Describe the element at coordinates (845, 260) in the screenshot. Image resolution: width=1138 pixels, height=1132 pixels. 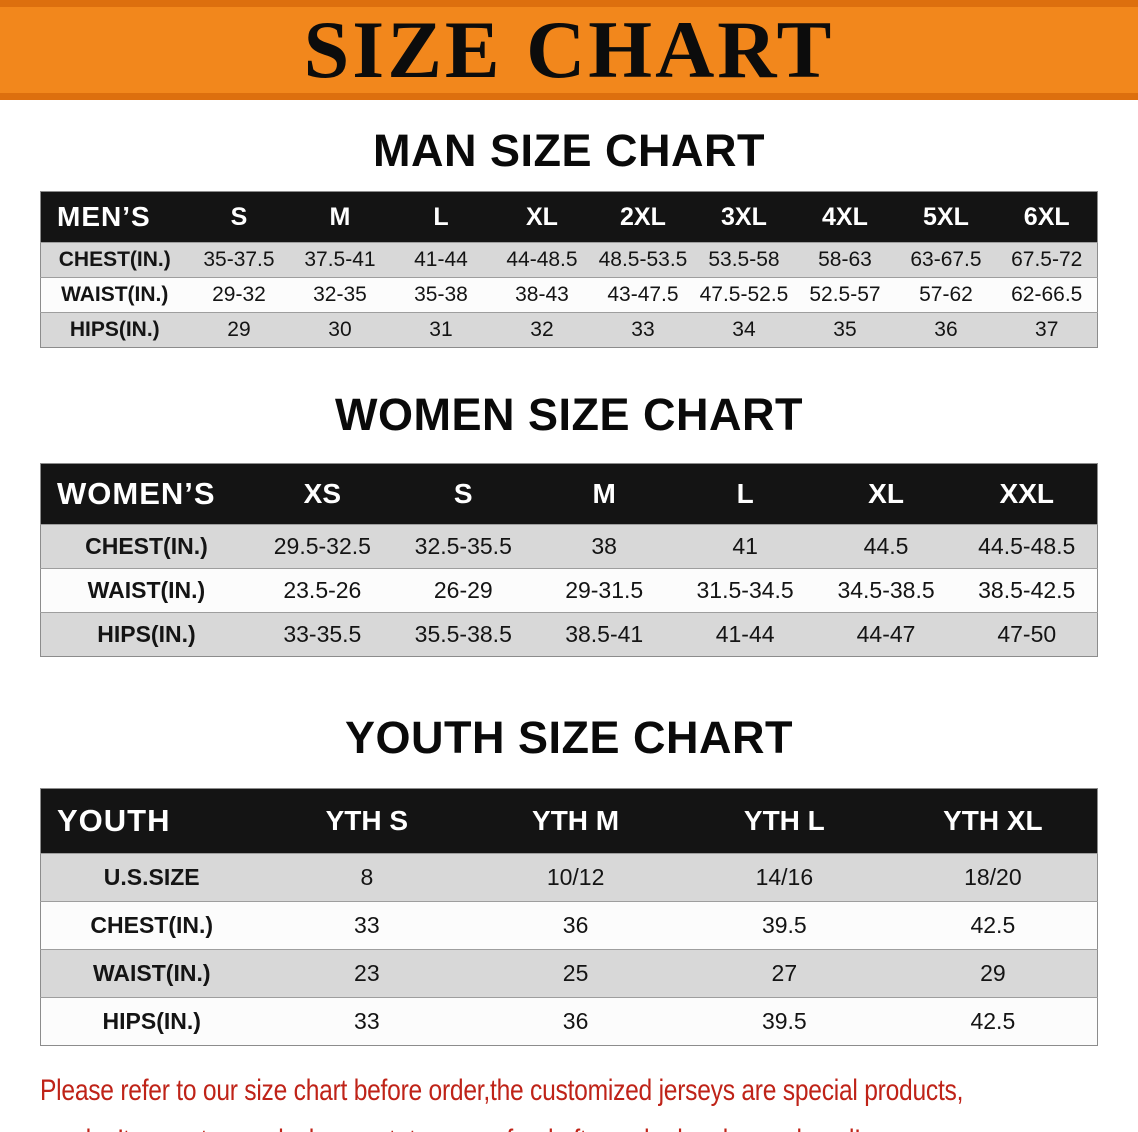
I see `table-cell: 58-63` at that location.